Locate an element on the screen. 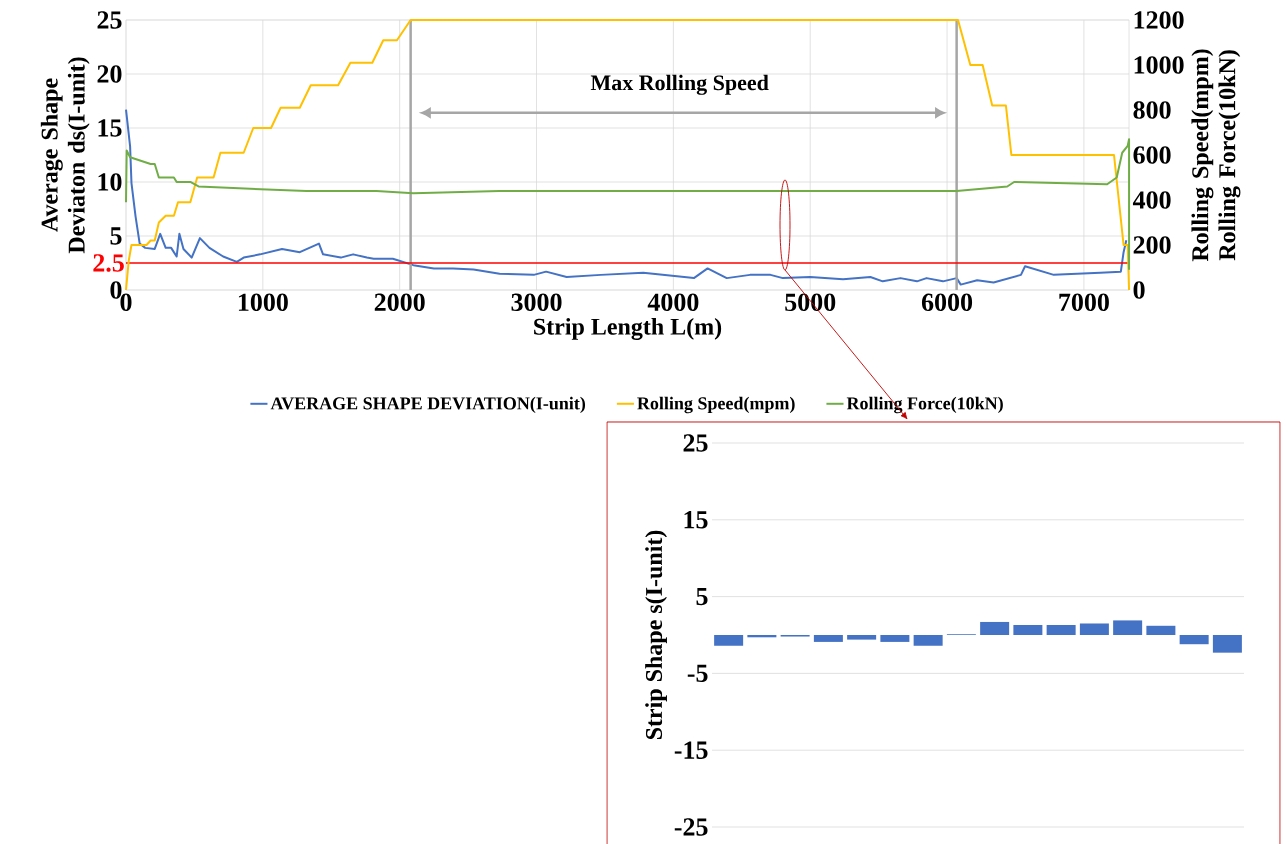  y-tick-label: 20 is located at coordinates (109, 74).